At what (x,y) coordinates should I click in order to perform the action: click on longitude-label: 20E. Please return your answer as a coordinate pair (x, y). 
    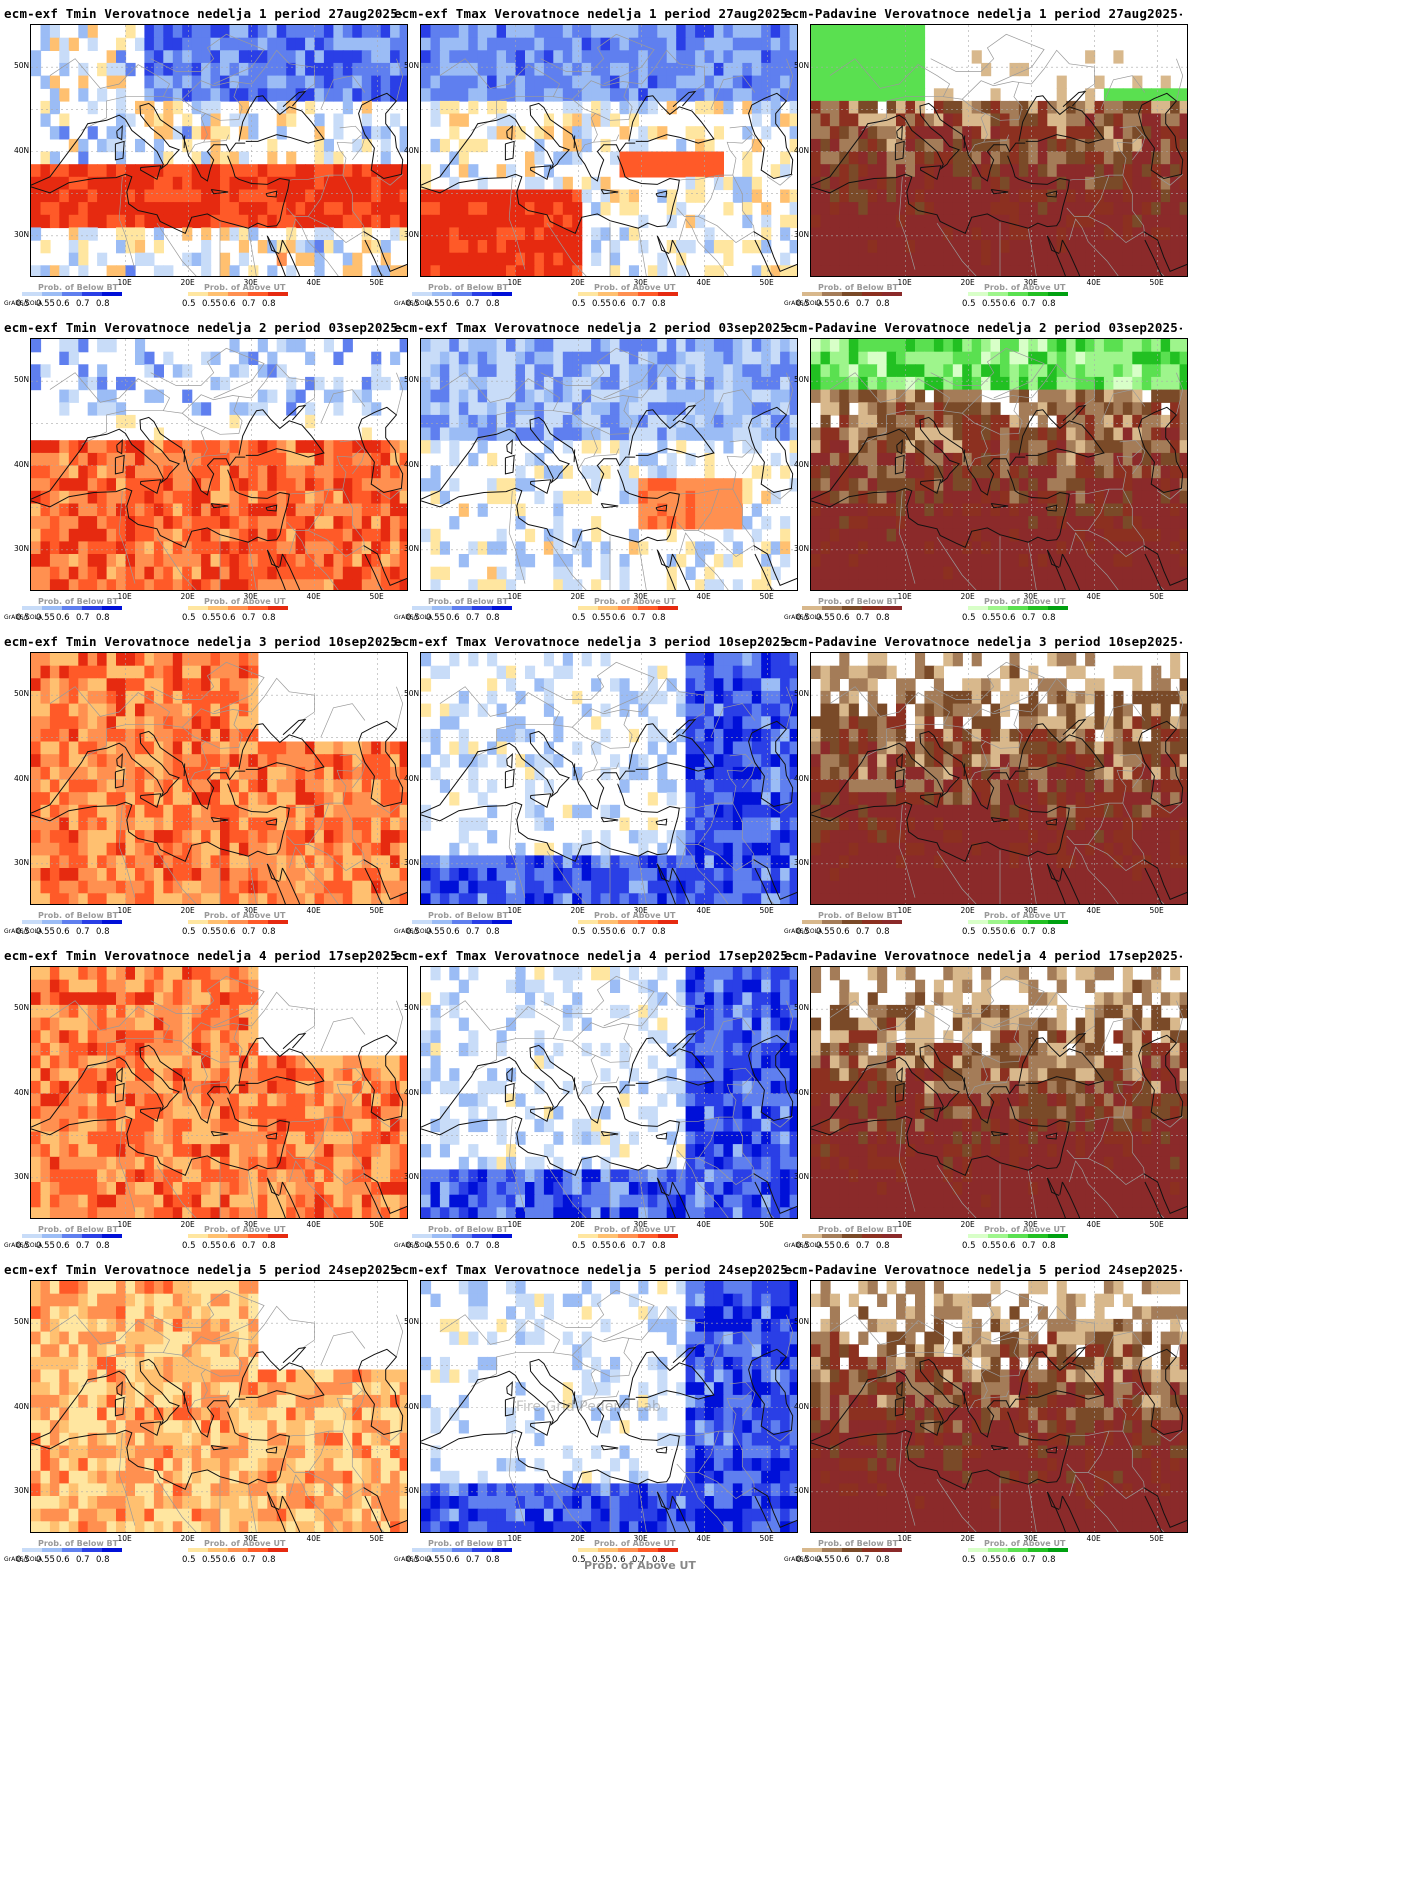
    Looking at the image, I should click on (577, 282).